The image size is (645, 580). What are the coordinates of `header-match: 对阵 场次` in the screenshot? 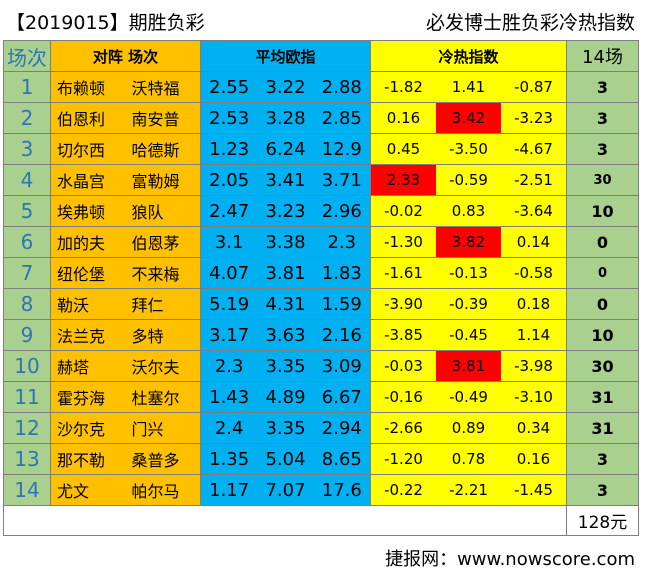 It's located at (125, 56).